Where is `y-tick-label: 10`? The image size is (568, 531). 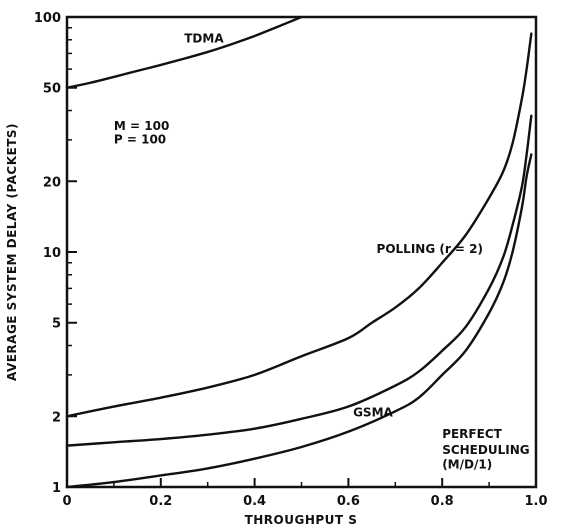 y-tick-label: 10 is located at coordinates (52, 253).